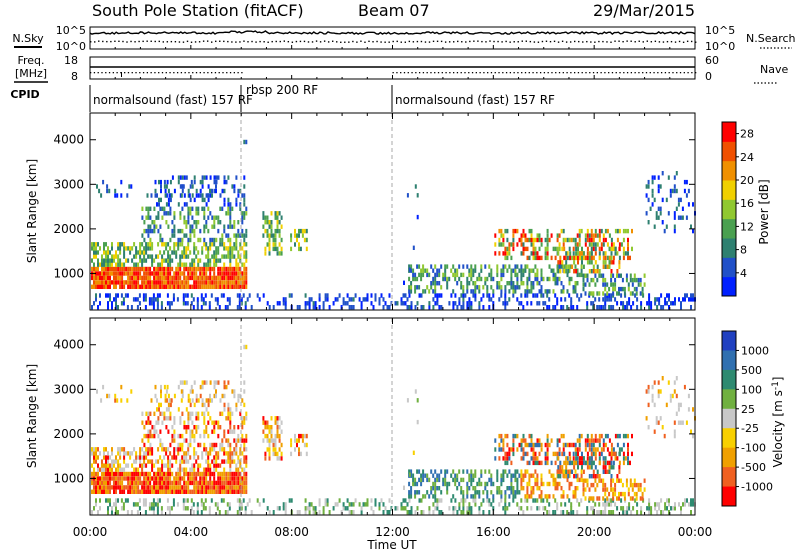 The image size is (800, 554). Describe the element at coordinates (30, 60) in the screenshot. I see `freq-label-line1: Freq.` at that location.